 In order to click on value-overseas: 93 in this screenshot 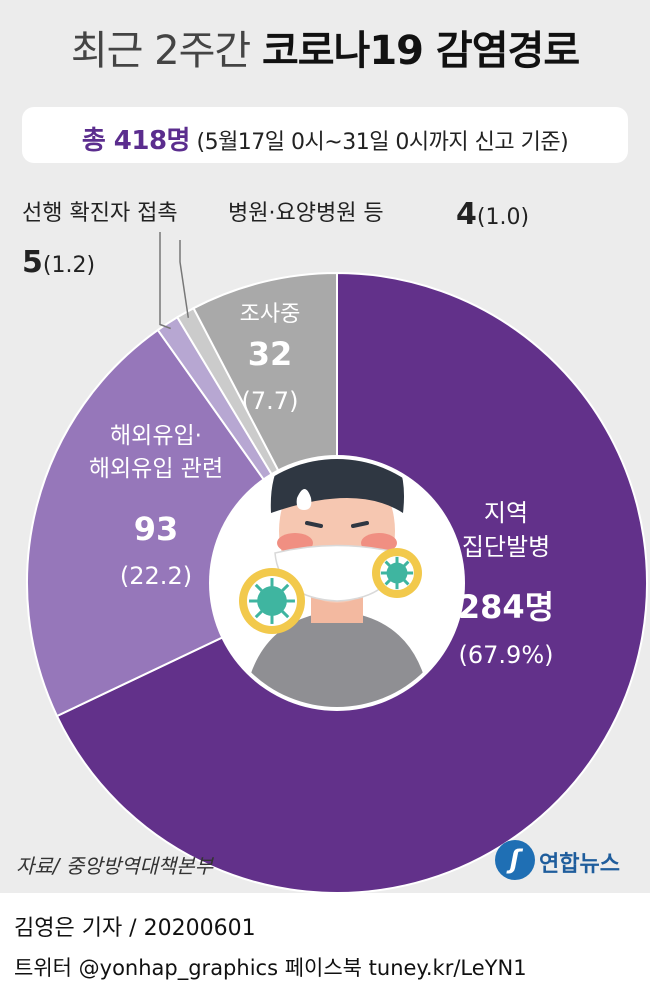, I will do `click(156, 529)`.